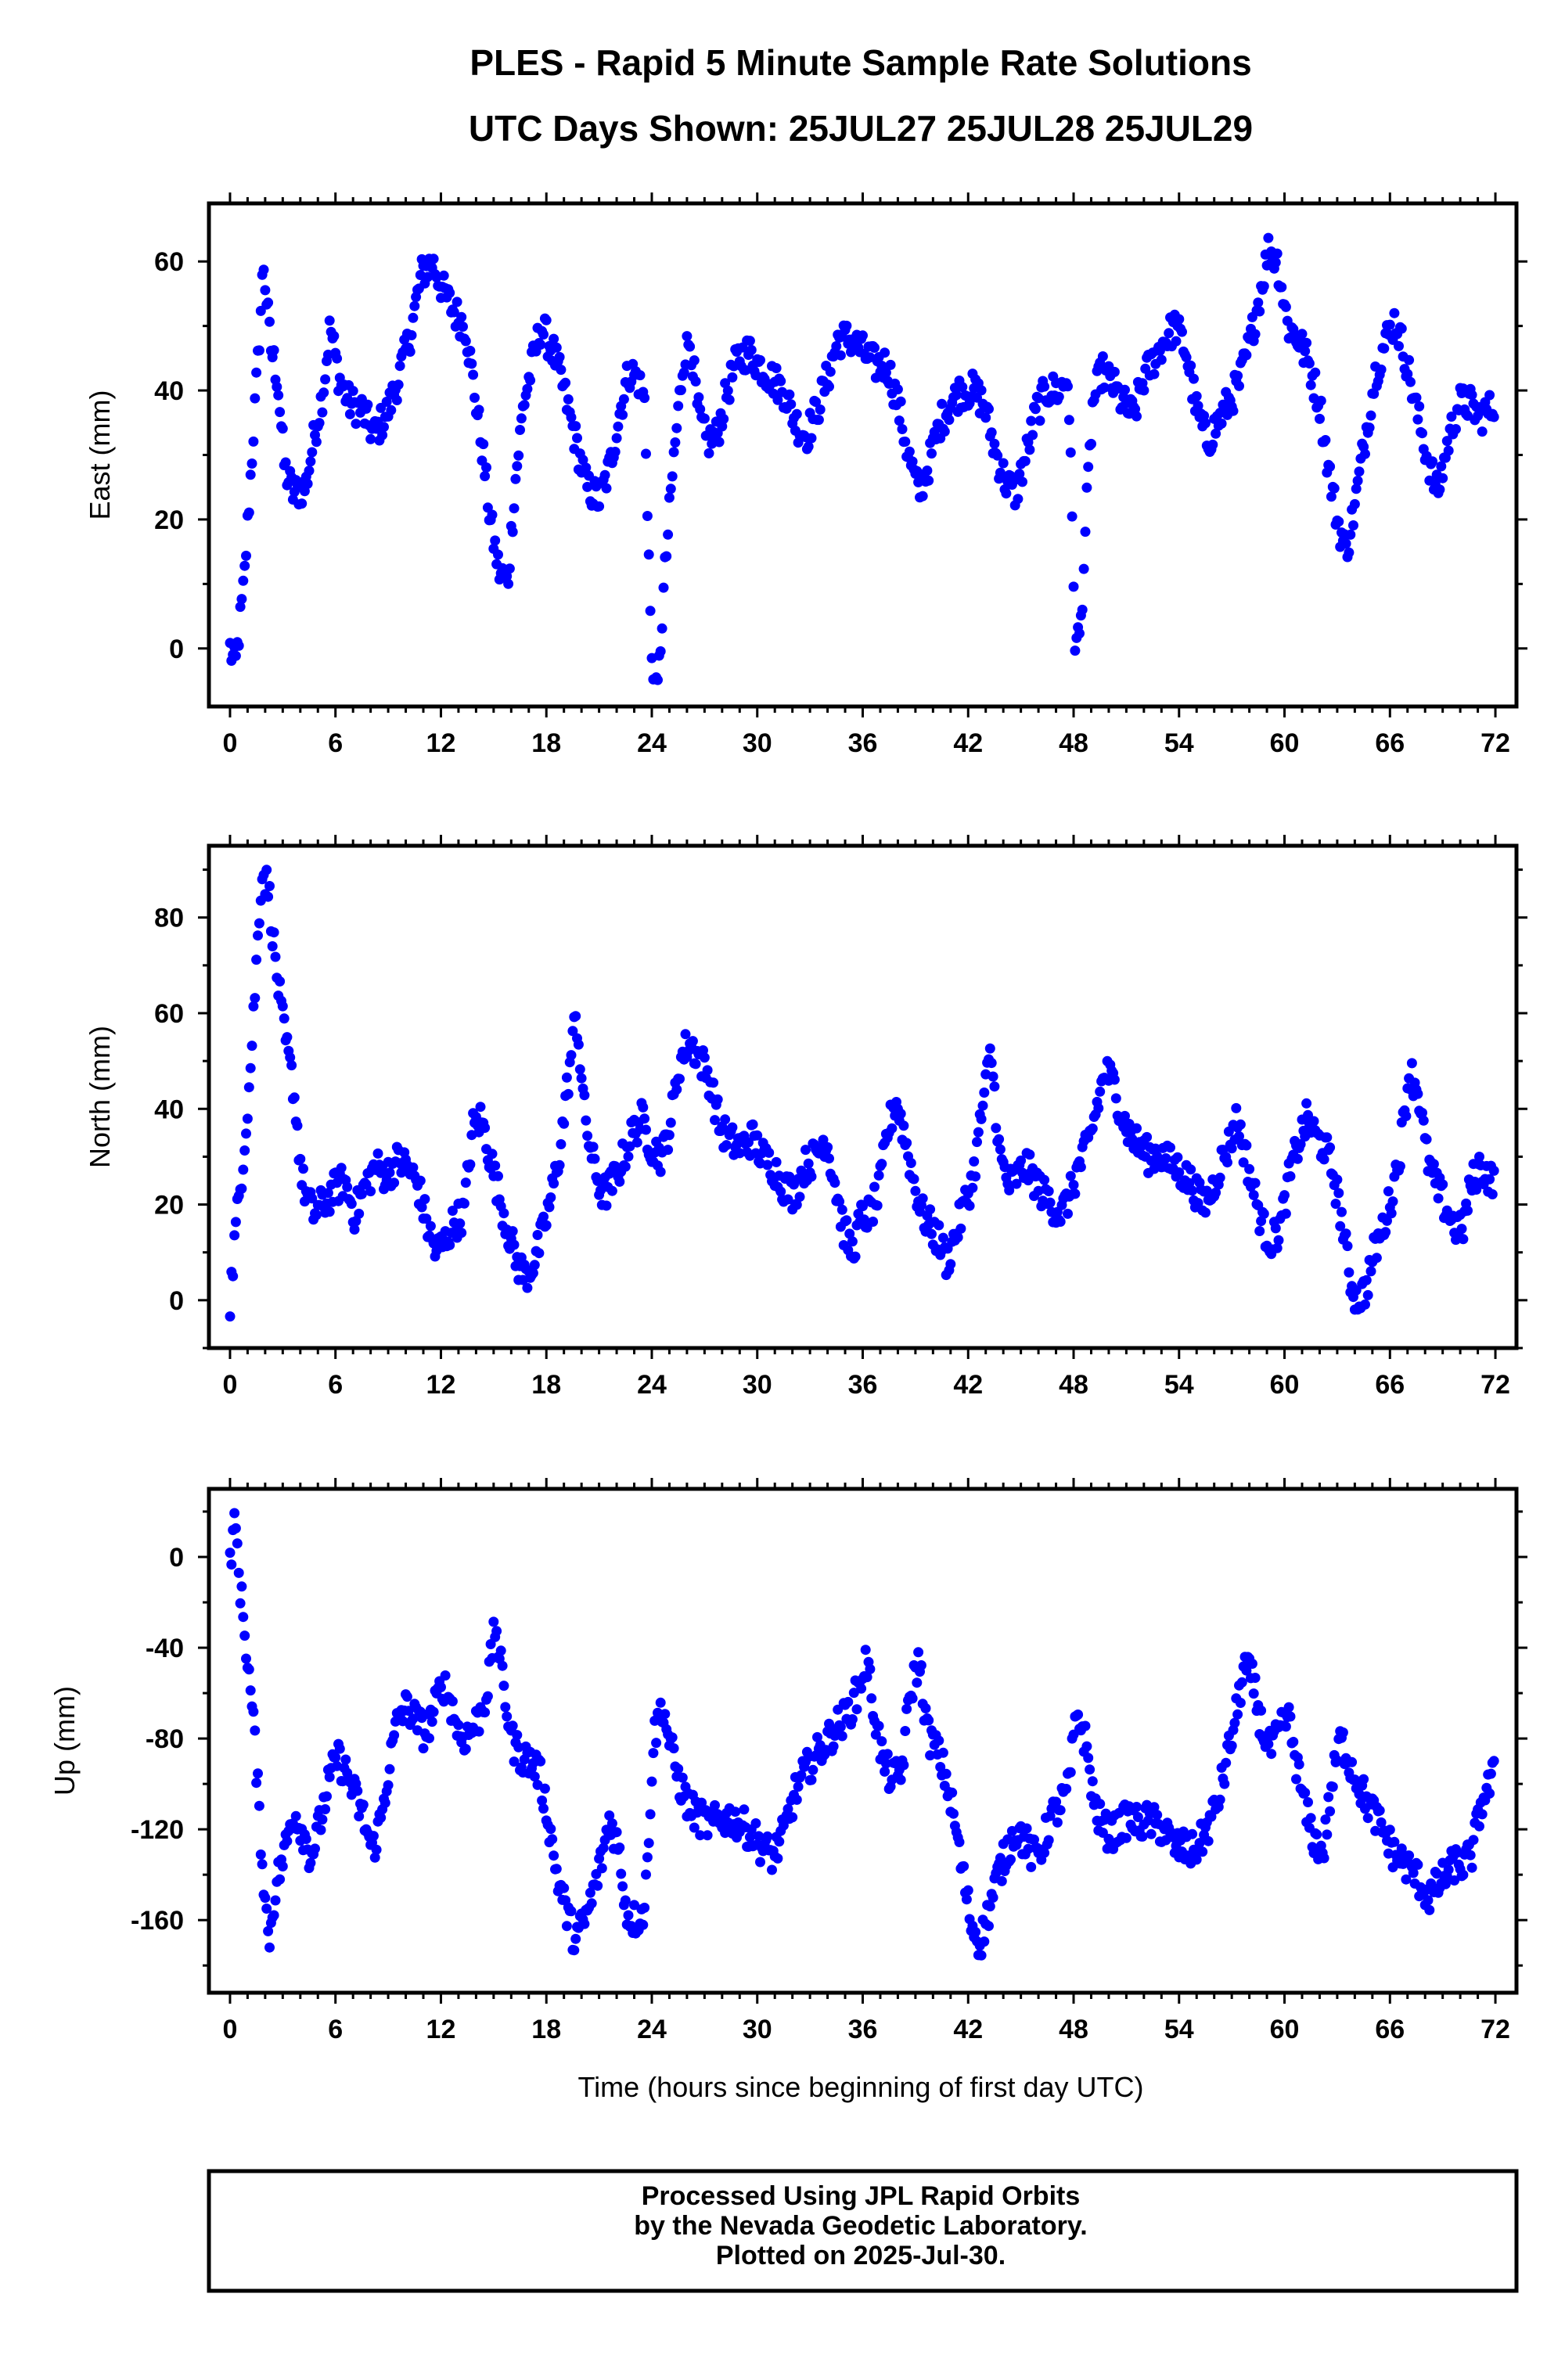 This screenshot has height=2380, width=1565. Describe the element at coordinates (968, 2029) in the screenshot. I see `up-x-tick-label: 42` at that location.